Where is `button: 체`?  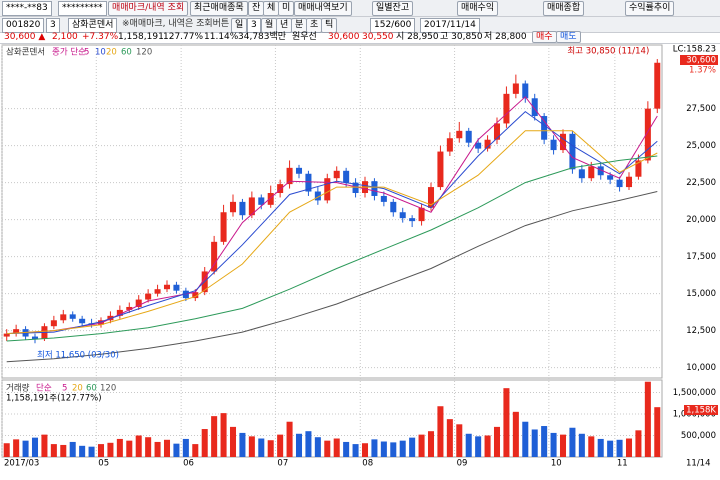
button: 체 is located at coordinates (271, 8).